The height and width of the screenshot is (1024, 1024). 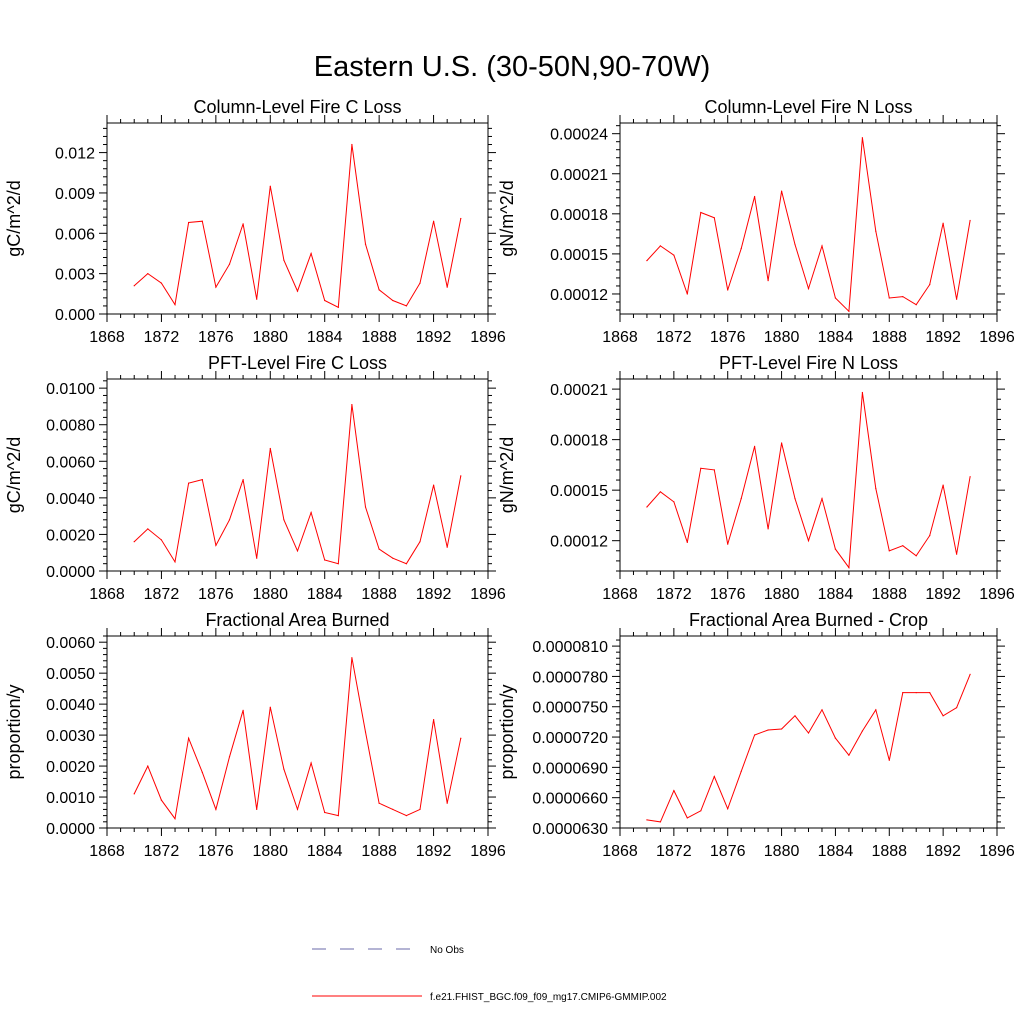 What do you see at coordinates (14, 218) in the screenshot?
I see `y-axis-label: gC/m^2/d` at bounding box center [14, 218].